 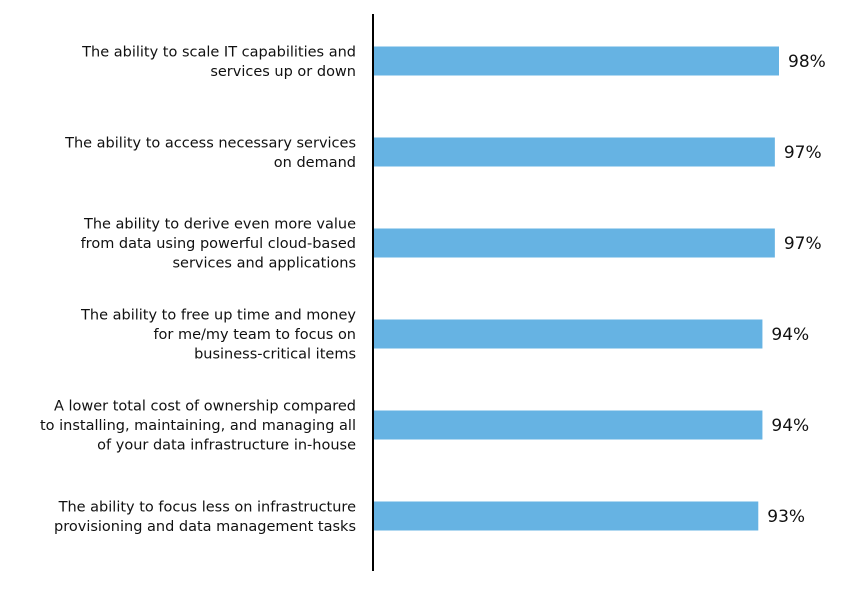 I want to click on category-label-line: of your data infrastructure in-house, so click(x=226, y=446).